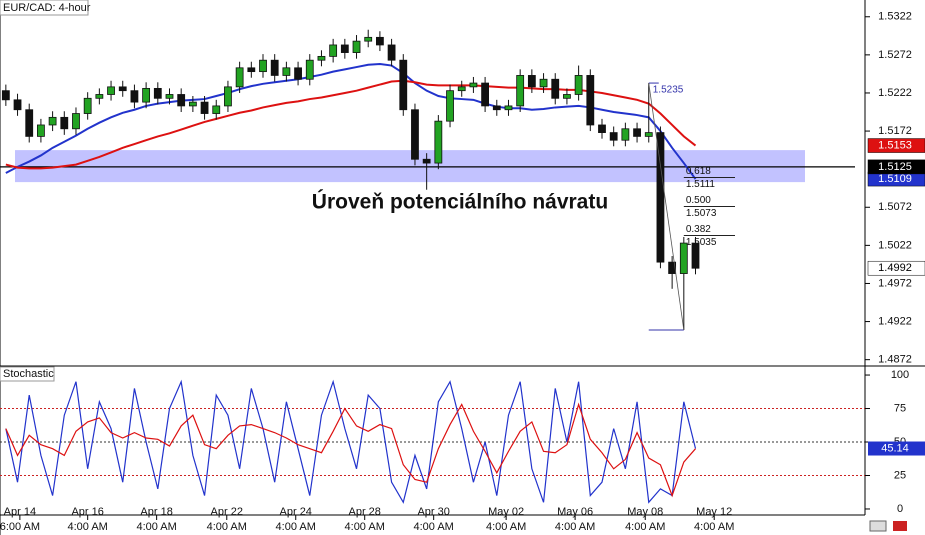 The height and width of the screenshot is (535, 925). Describe the element at coordinates (47, 8) in the screenshot. I see `chart-title: EUR/CAD: 4-hour` at that location.